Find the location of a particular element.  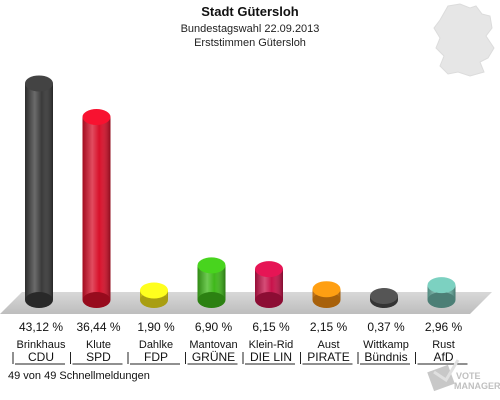

vote-manager-logo: VOTE MANAGER is located at coordinates (463, 375).